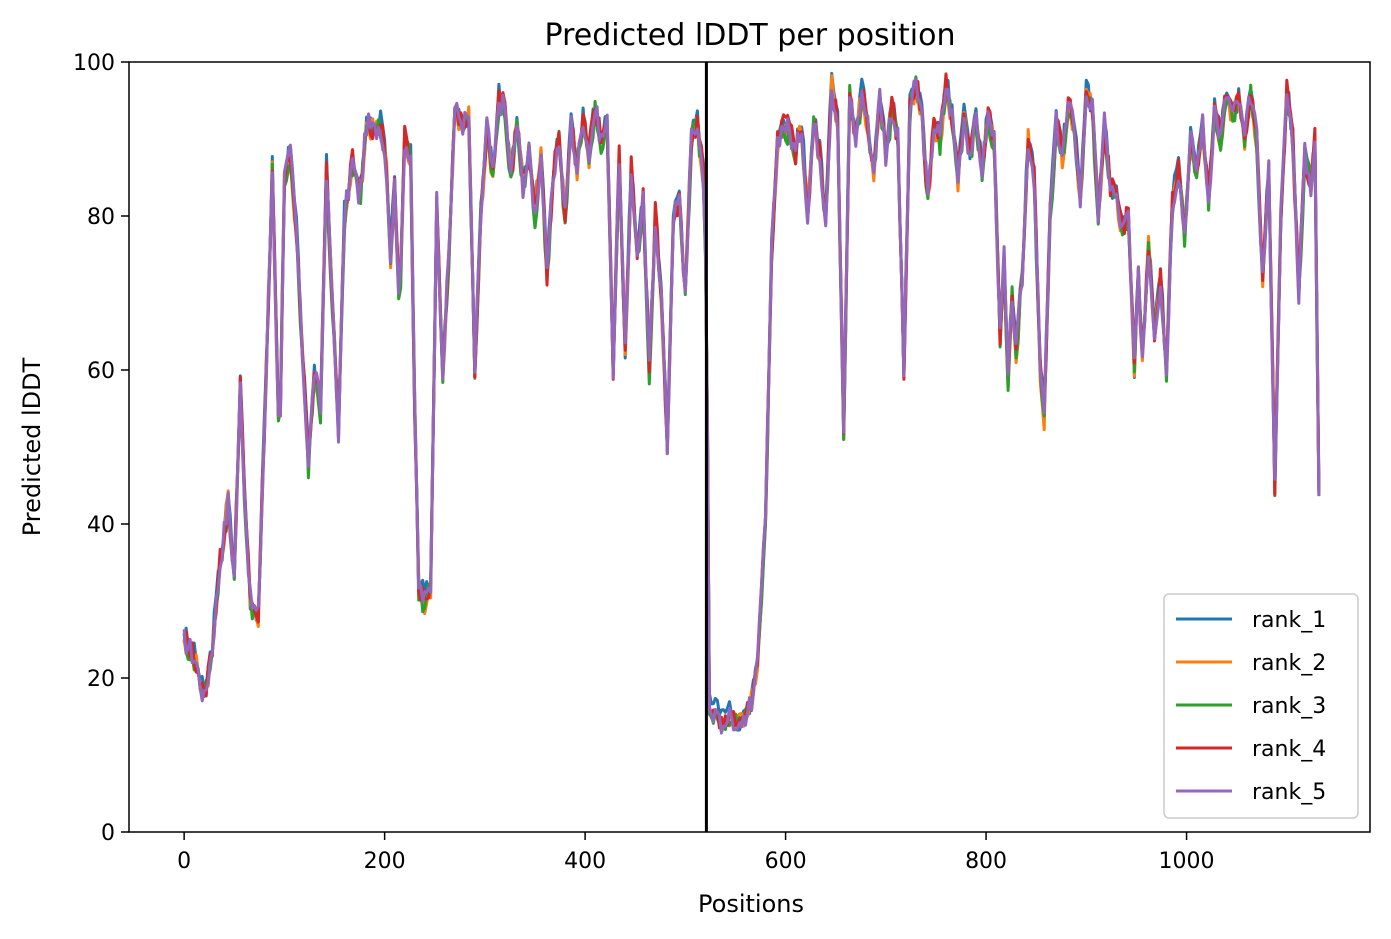 This screenshot has width=1391, height=939. I want to click on x-tick-label: 400, so click(585, 861).